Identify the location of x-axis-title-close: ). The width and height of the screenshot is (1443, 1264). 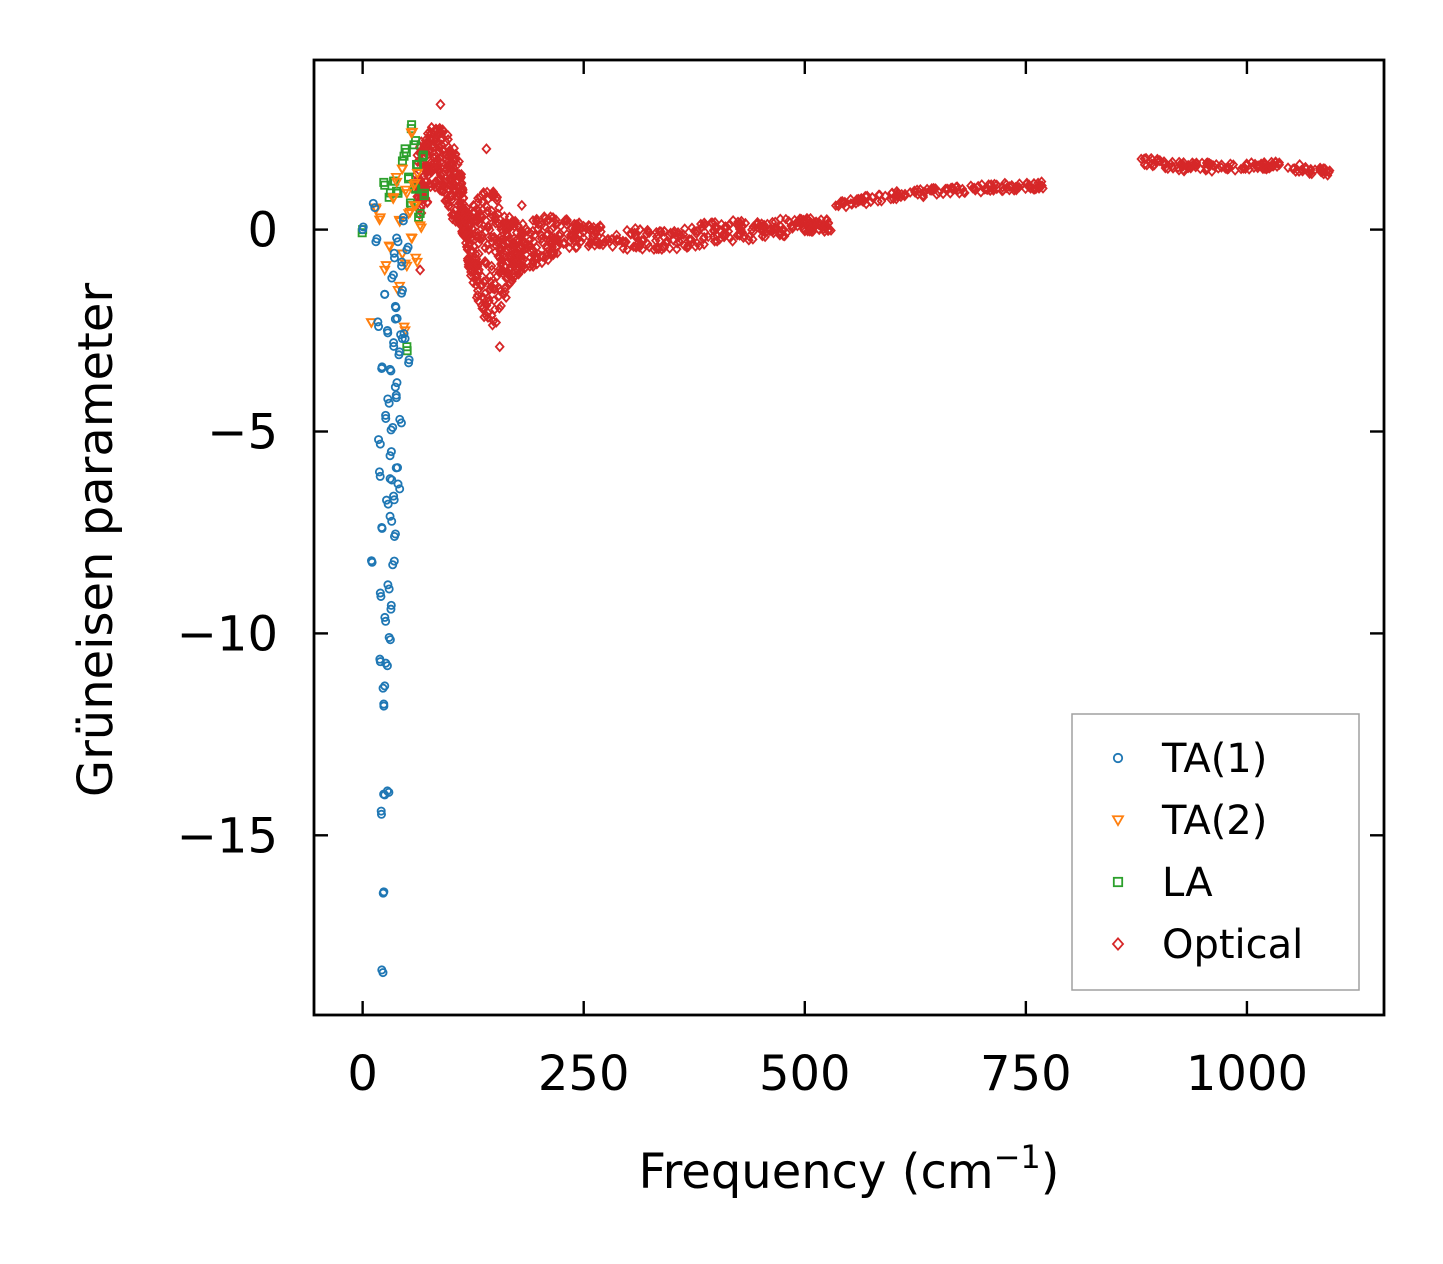
(1050, 1172).